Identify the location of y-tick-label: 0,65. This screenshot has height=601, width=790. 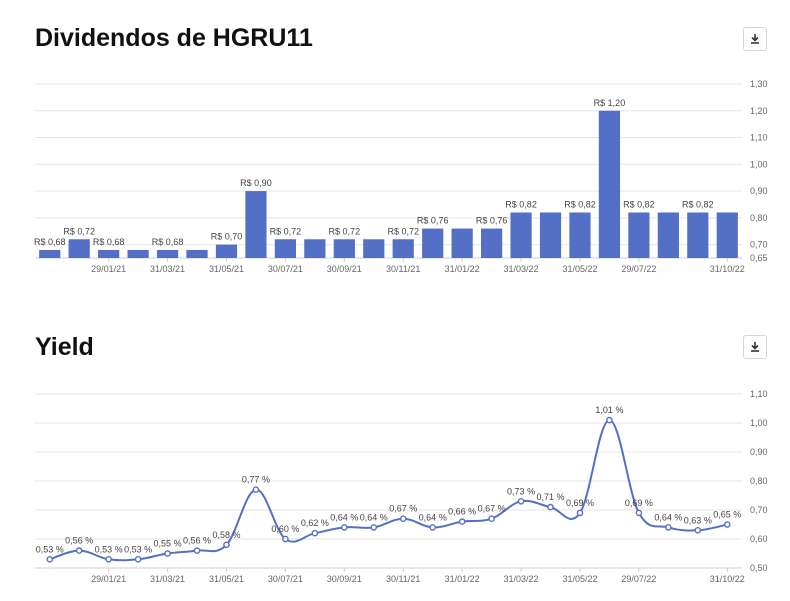
(759, 258).